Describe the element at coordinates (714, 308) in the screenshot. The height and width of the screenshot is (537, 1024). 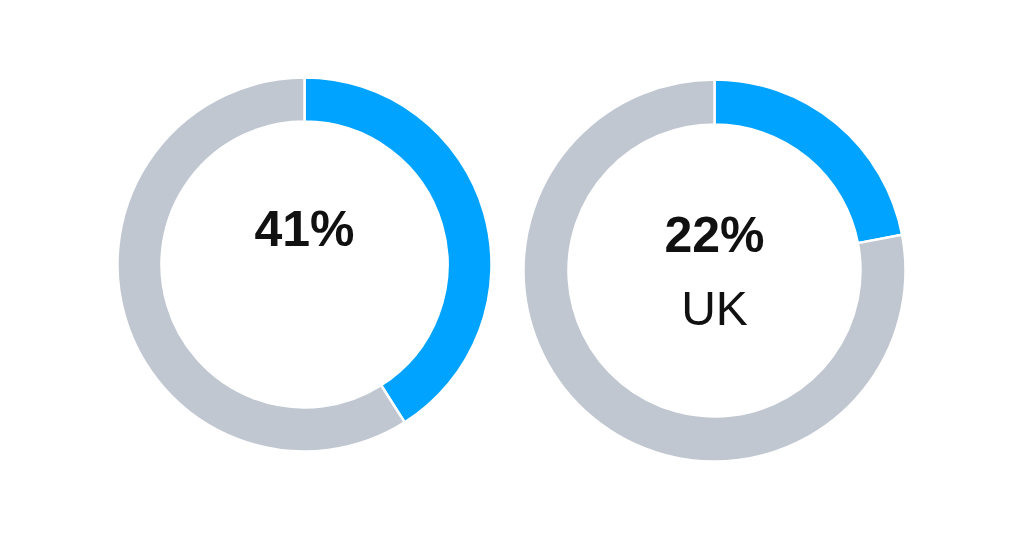
I see `slice-label: UK` at that location.